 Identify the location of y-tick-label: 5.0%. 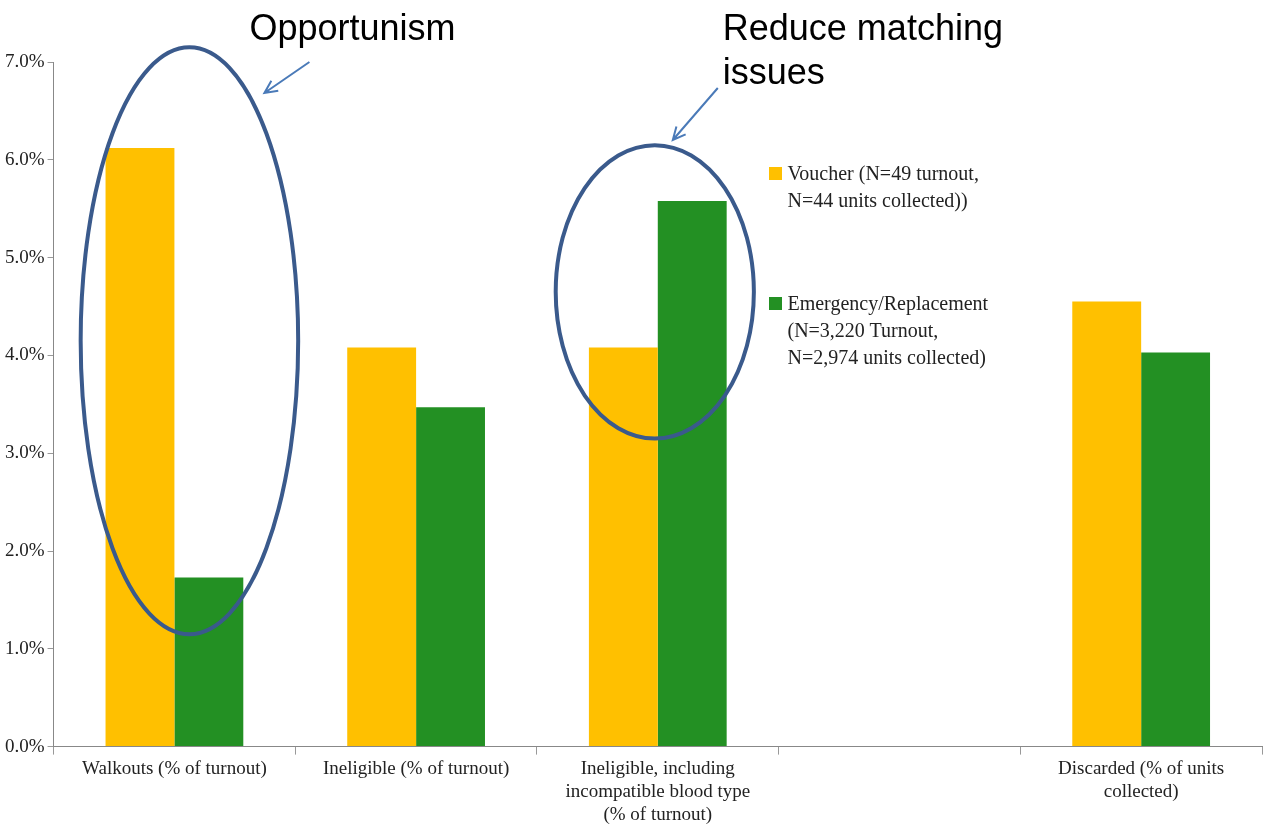
(25, 256).